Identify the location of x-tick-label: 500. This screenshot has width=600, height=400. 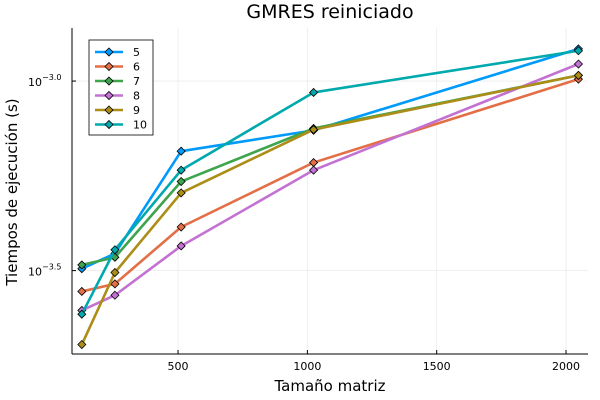
(178, 366).